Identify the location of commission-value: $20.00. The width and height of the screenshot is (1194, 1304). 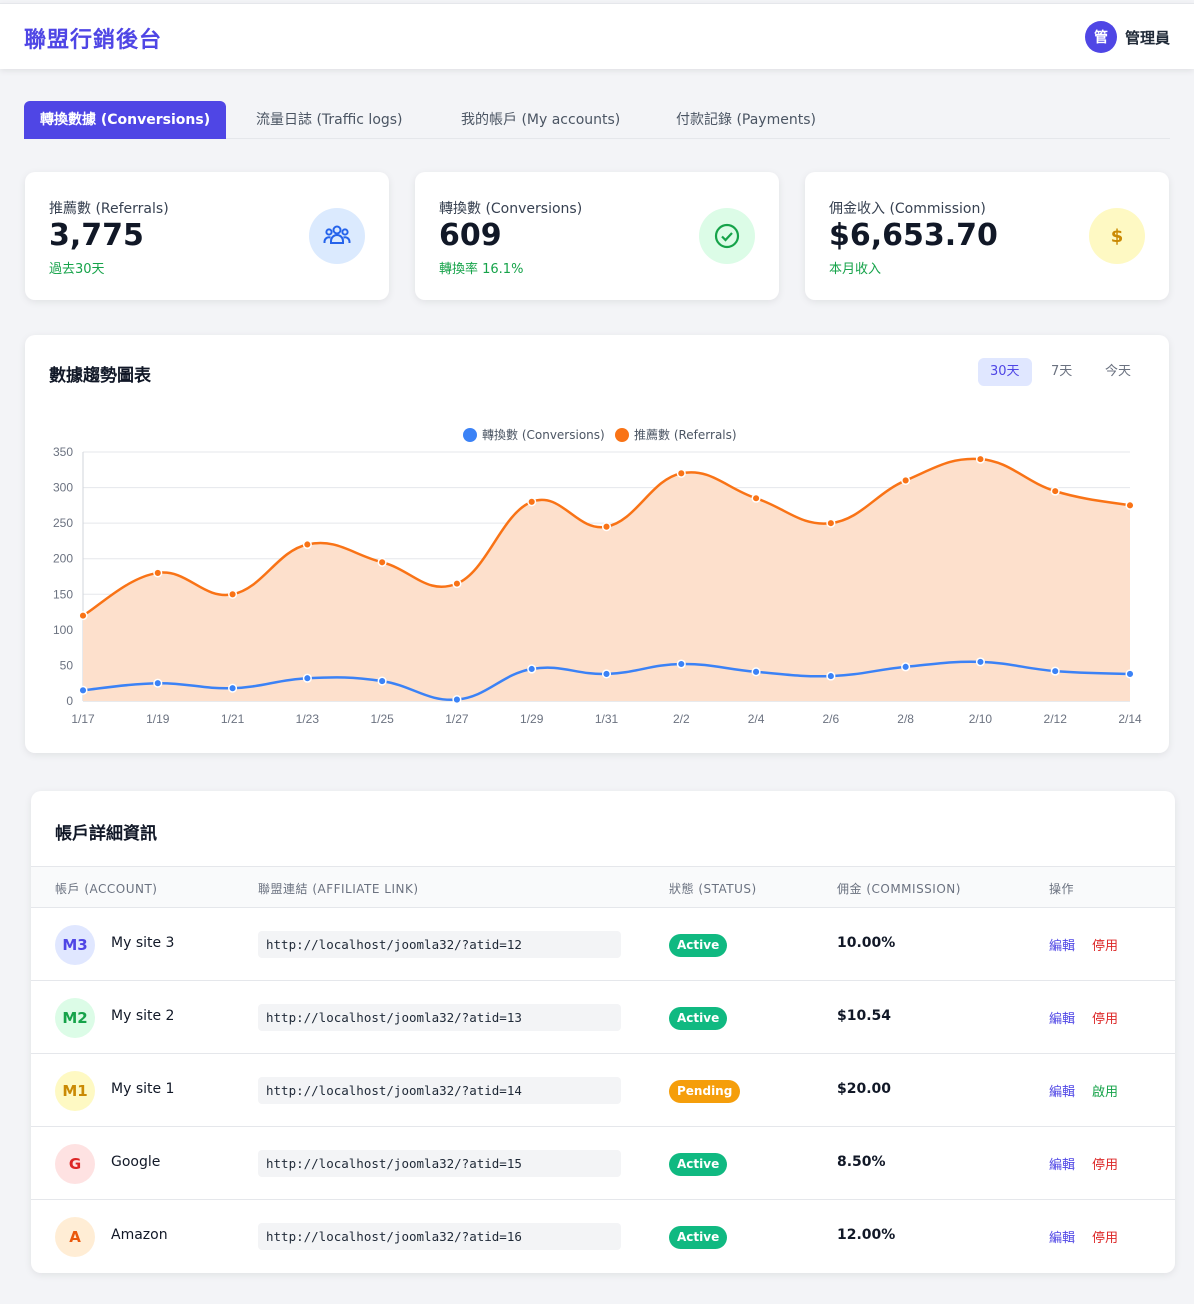
(864, 1089).